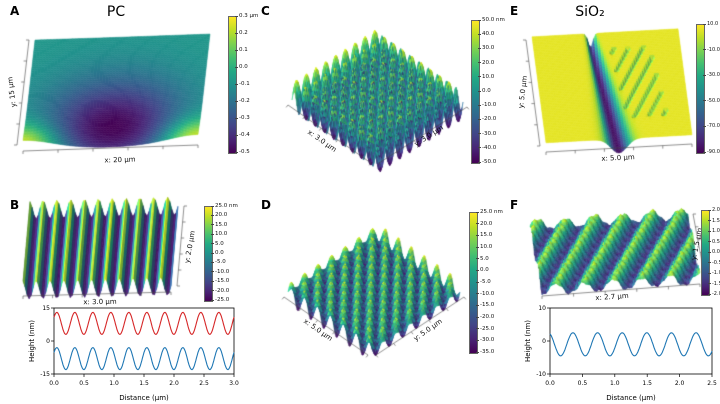 The height and width of the screenshot is (404, 720). I want to click on panel-title-pc: PC, so click(116, 12).